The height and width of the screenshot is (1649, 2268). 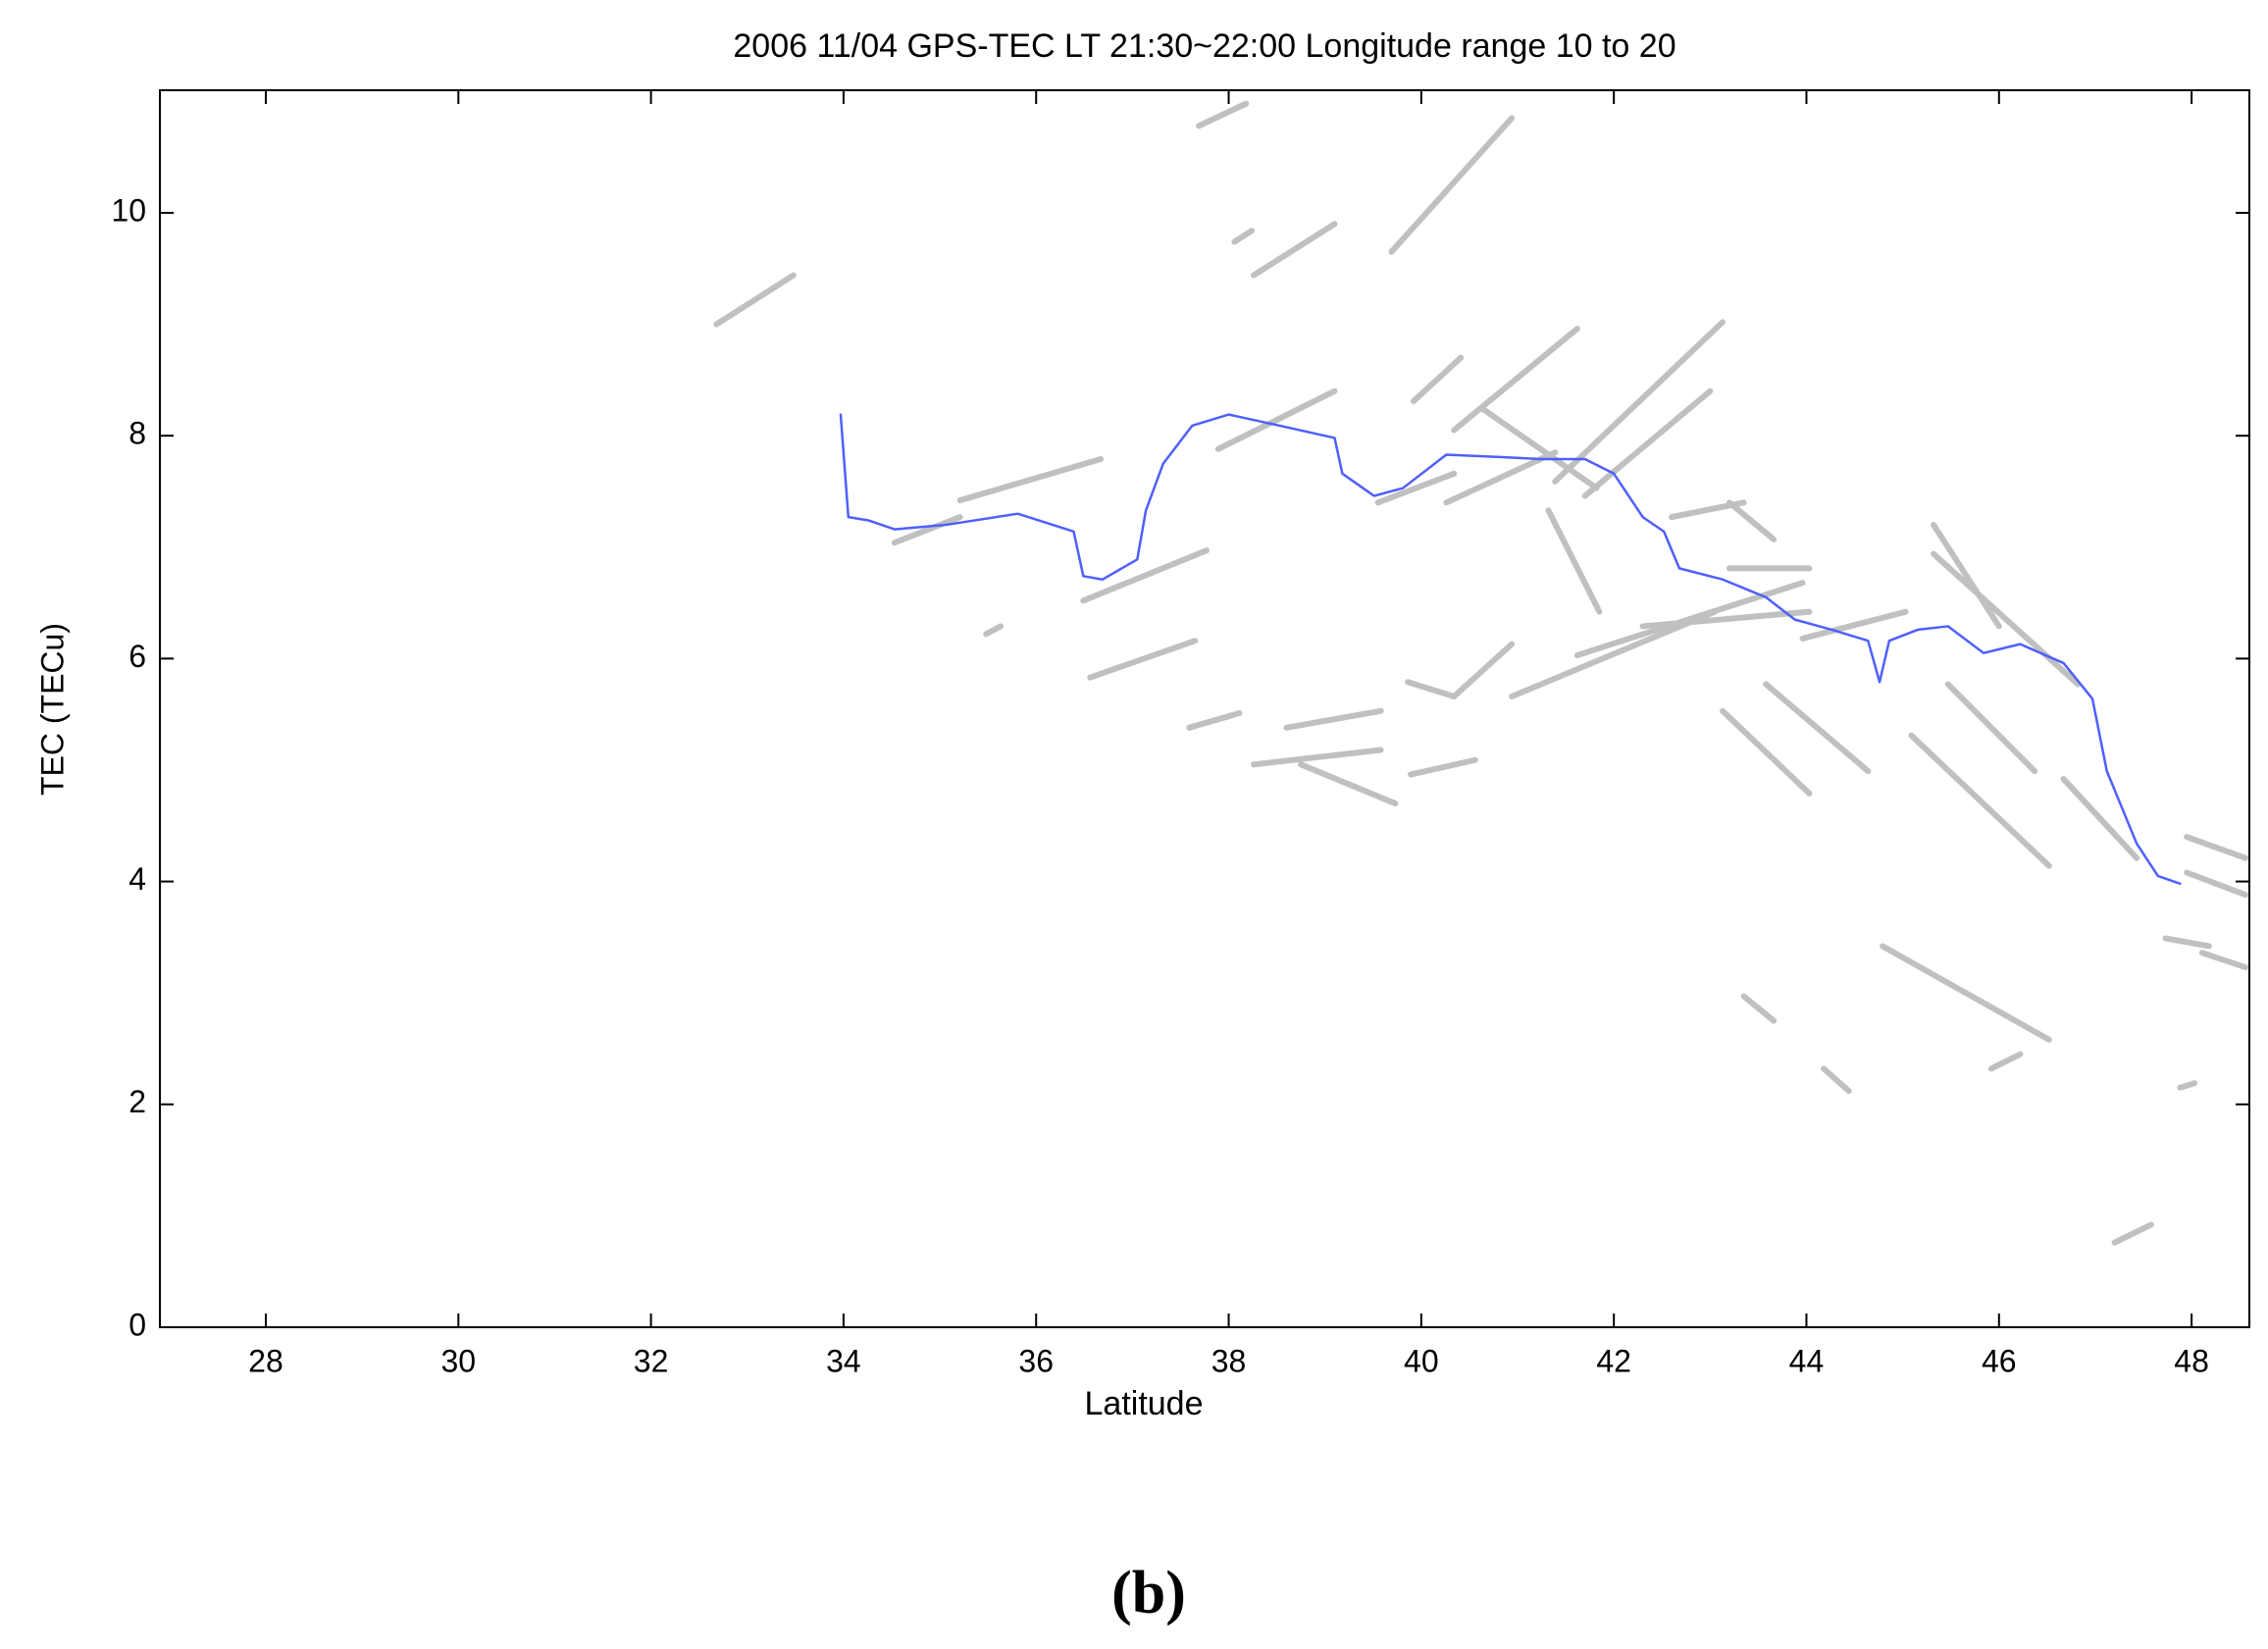 I want to click on x-tick-label: 32, so click(x=651, y=1360).